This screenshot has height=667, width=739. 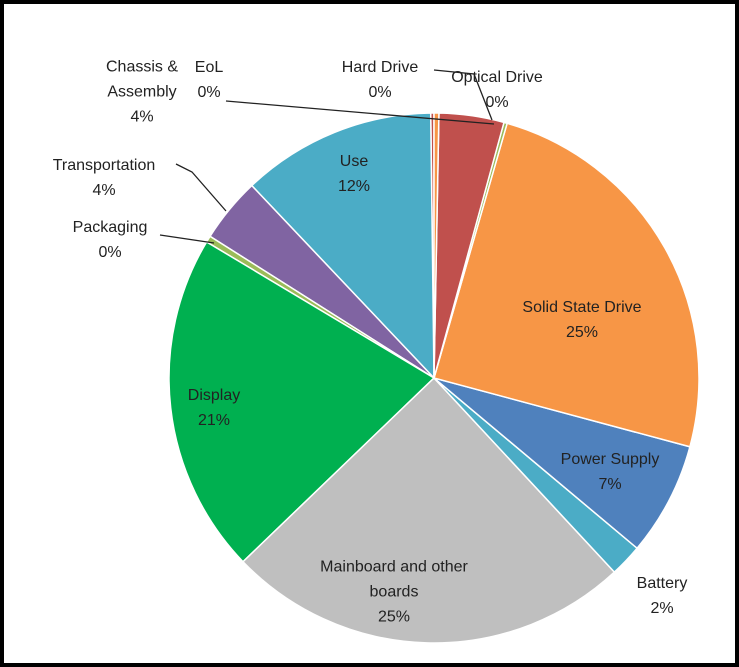 I want to click on slice-name: Solid State Drive, so click(x=582, y=307).